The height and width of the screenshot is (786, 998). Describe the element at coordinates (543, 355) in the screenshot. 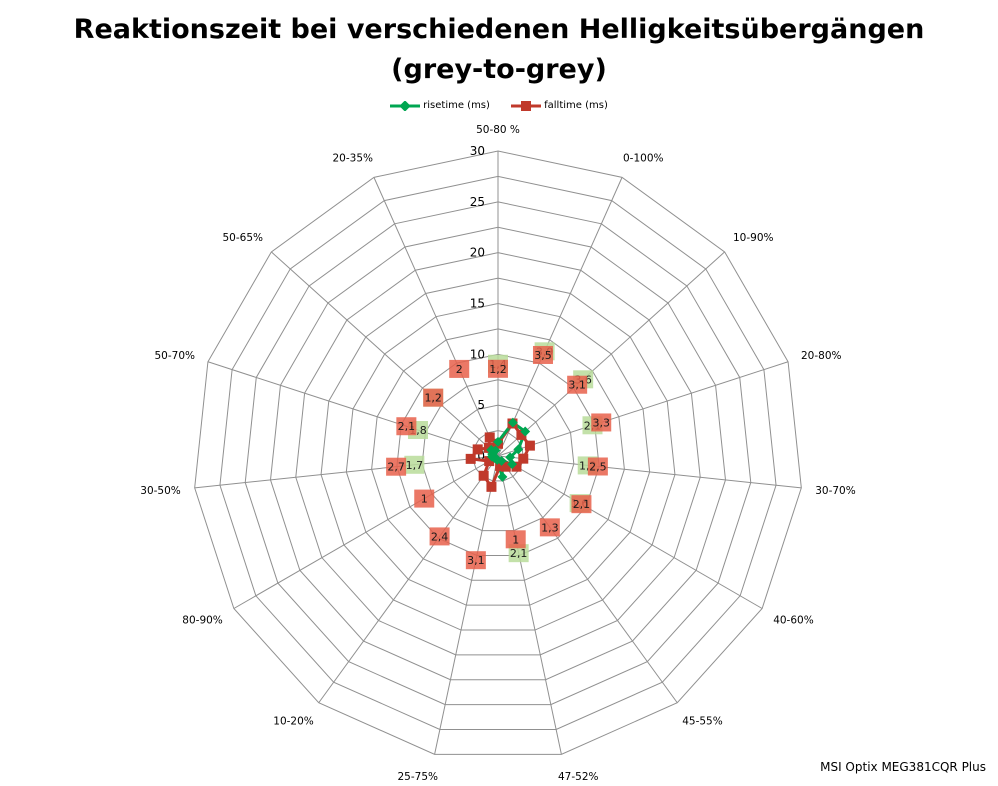

I see `fall-data-label: 3,5` at that location.